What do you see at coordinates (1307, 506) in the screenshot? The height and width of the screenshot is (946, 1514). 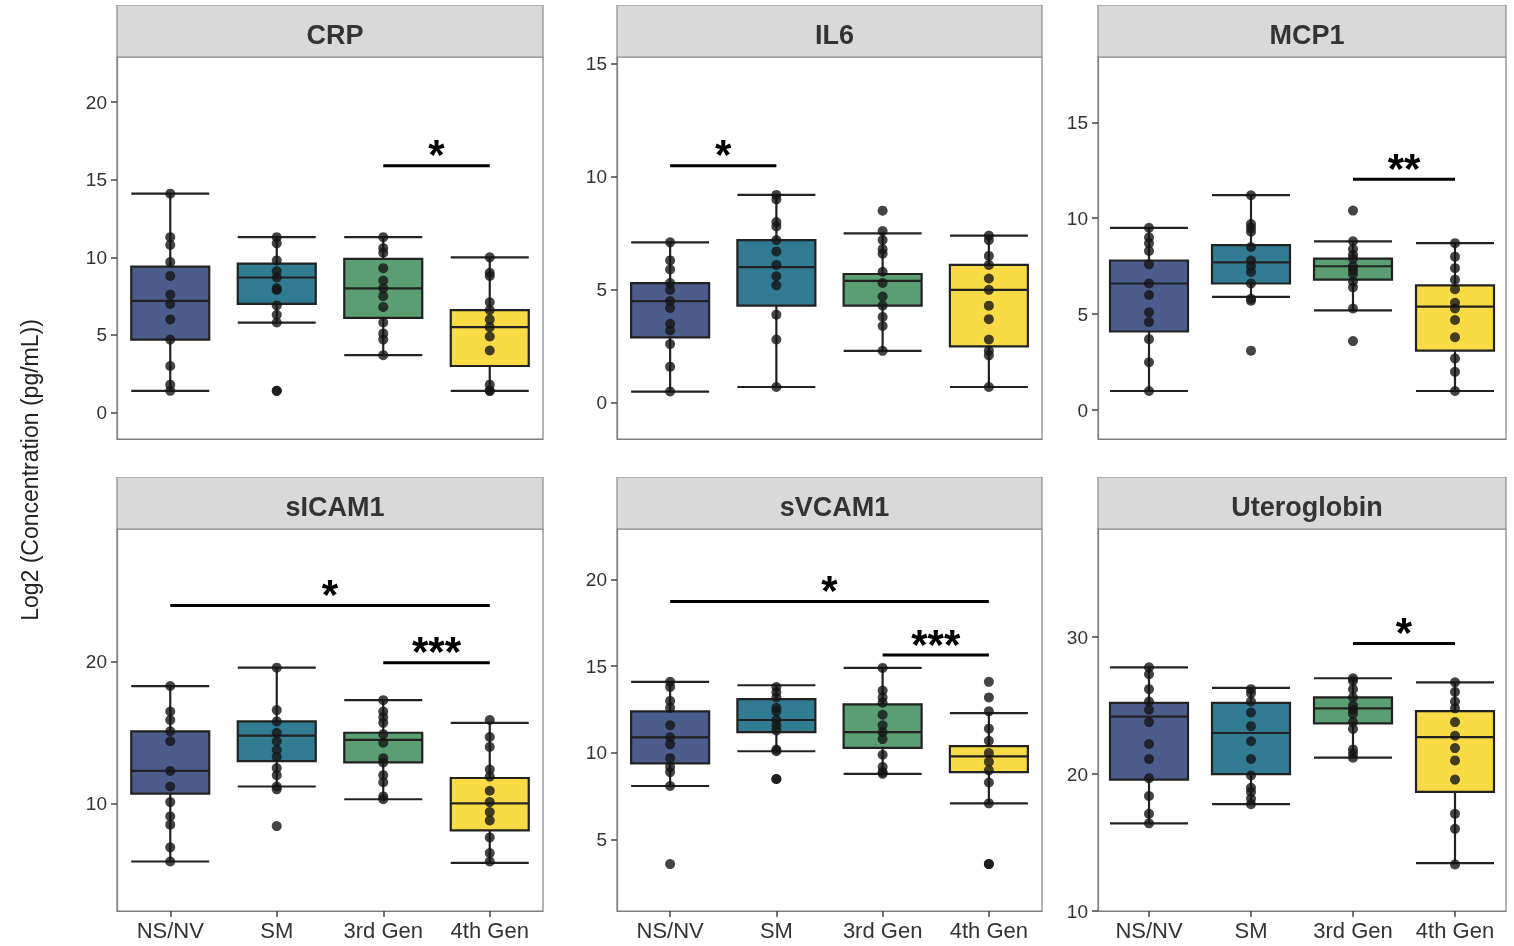 I see `chart-title: Uteroglobin` at bounding box center [1307, 506].